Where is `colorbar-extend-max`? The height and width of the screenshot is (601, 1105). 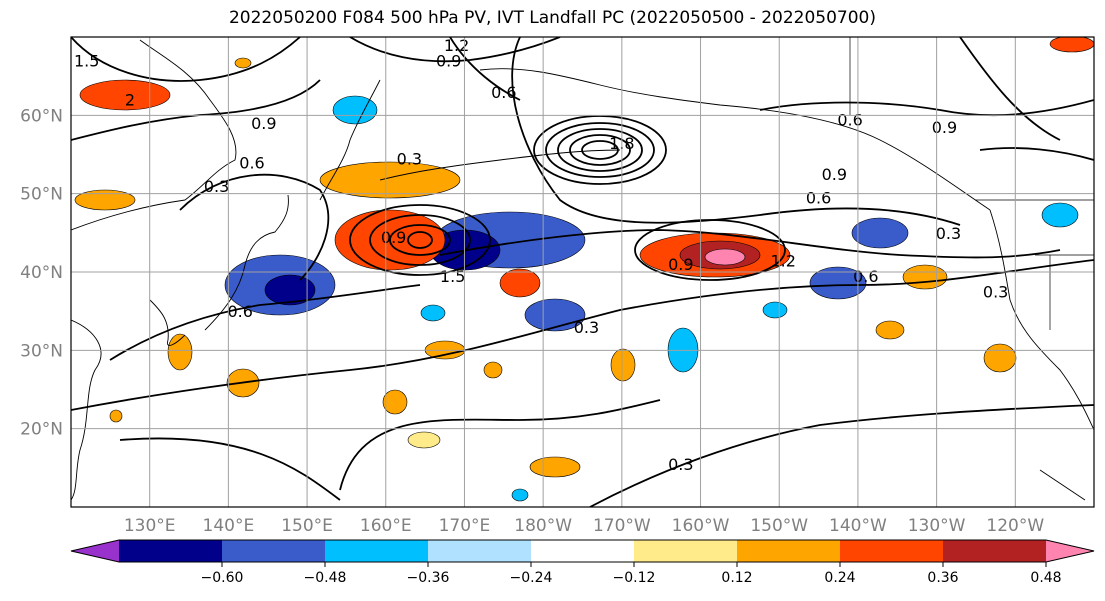
colorbar-extend-max is located at coordinates (1070, 551).